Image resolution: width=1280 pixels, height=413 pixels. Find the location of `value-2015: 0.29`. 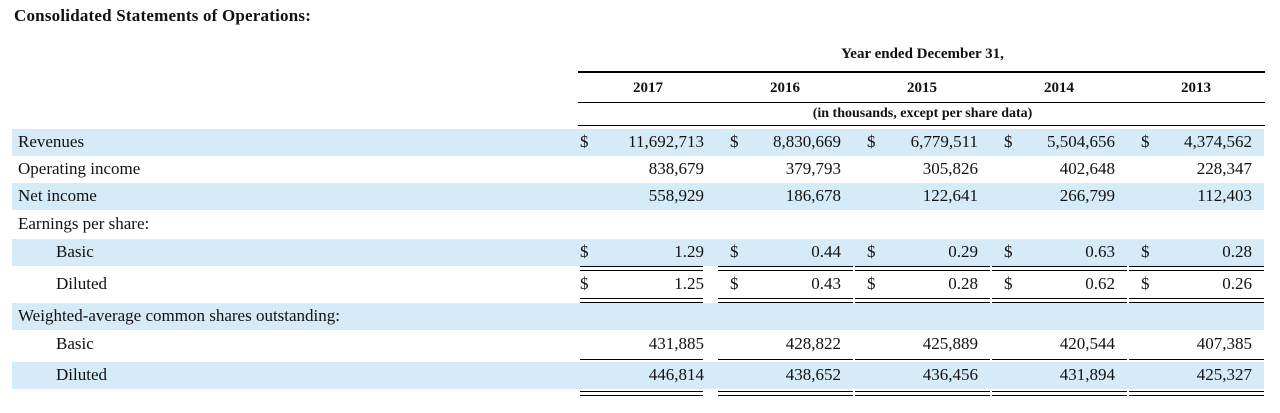

value-2015: 0.29 is located at coordinates (963, 251).